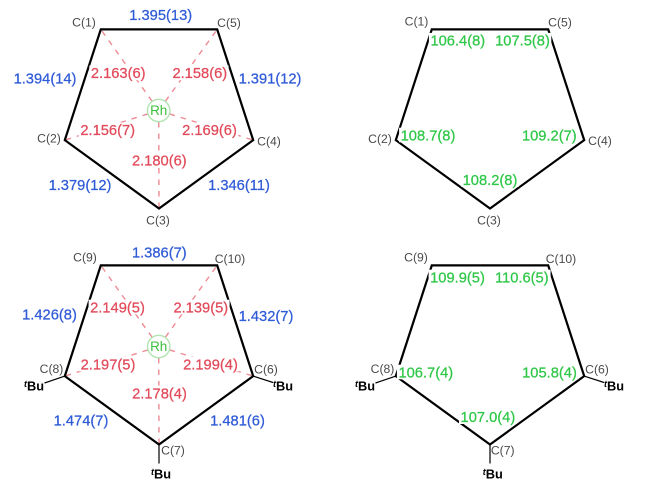  Describe the element at coordinates (488, 418) in the screenshot. I see `svg-text: 107.0(4)` at that location.